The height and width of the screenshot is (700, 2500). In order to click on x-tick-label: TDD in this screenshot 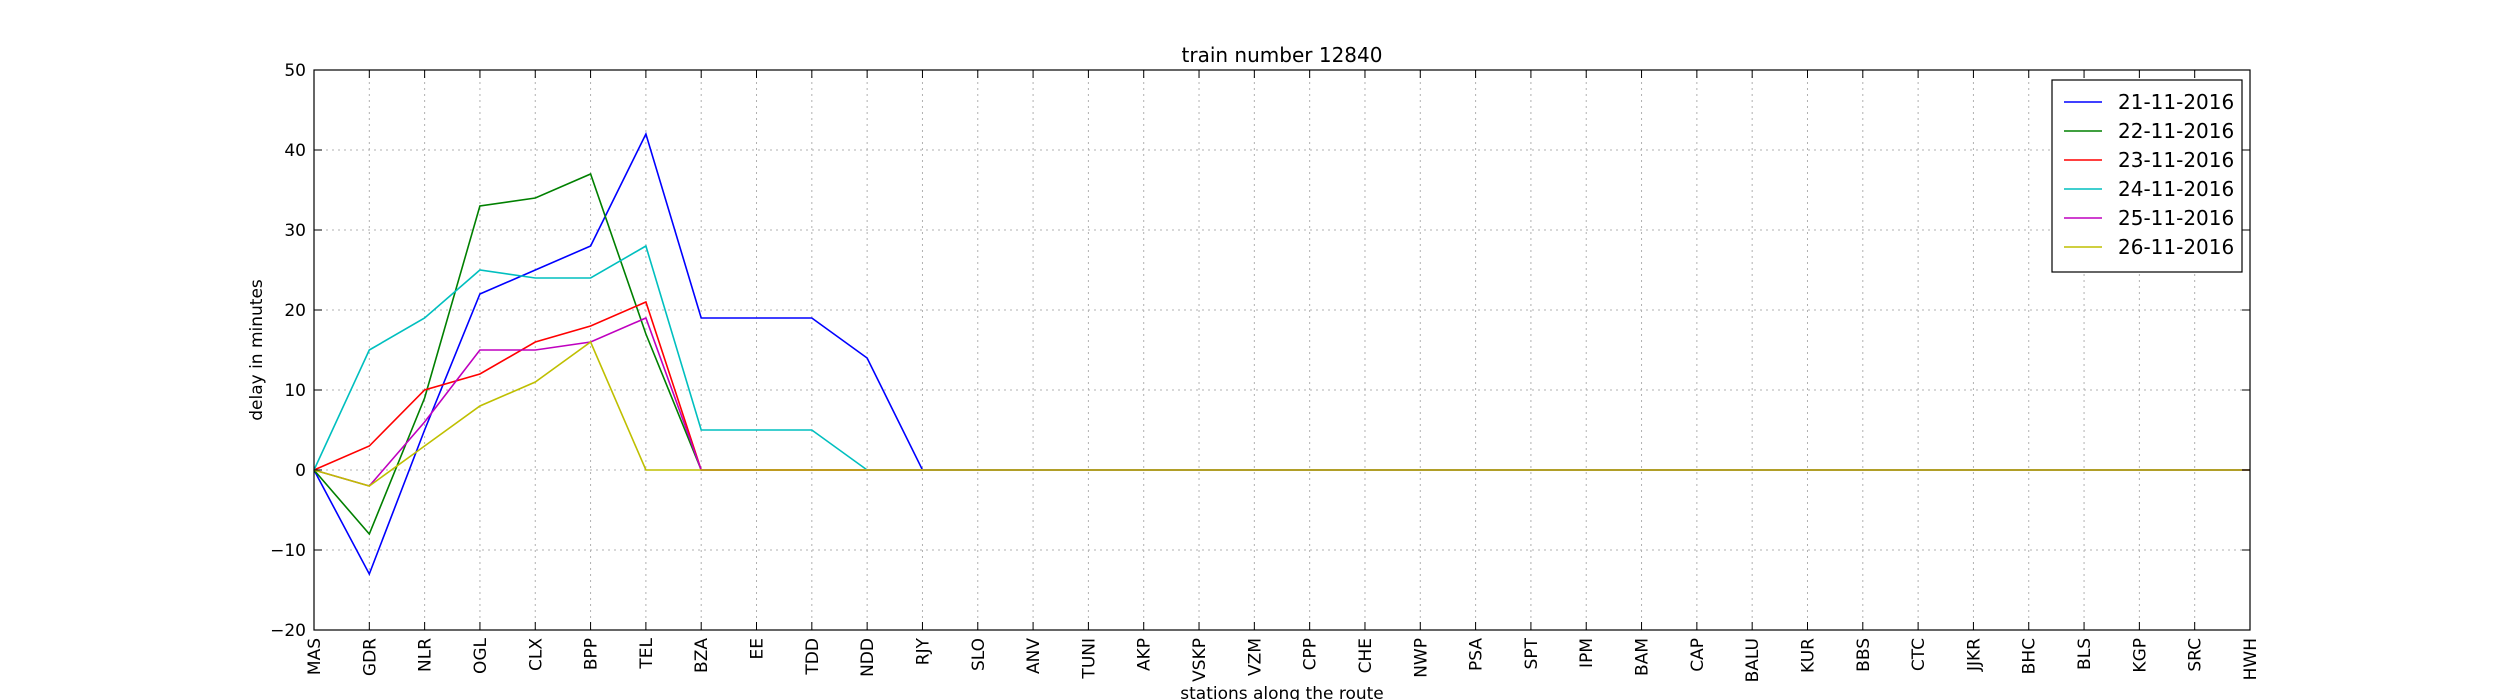, I will do `click(813, 657)`.